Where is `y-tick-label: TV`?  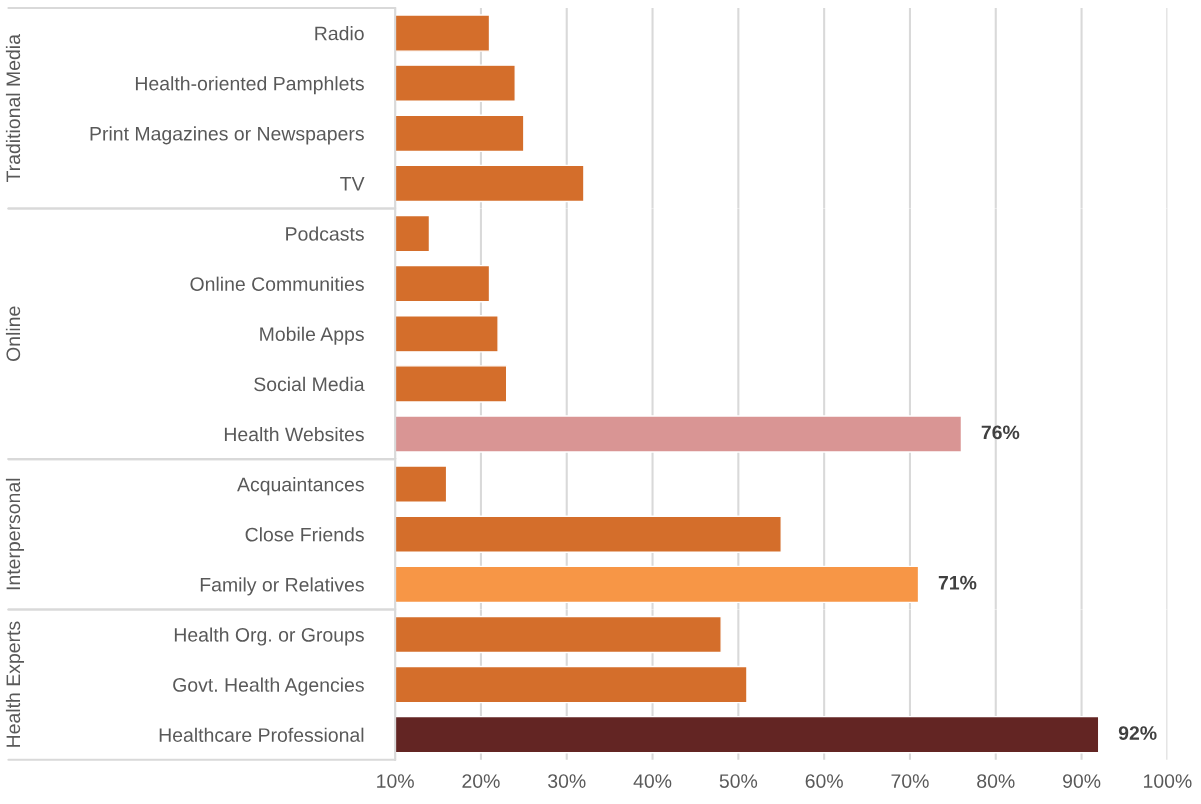
y-tick-label: TV is located at coordinates (352, 184).